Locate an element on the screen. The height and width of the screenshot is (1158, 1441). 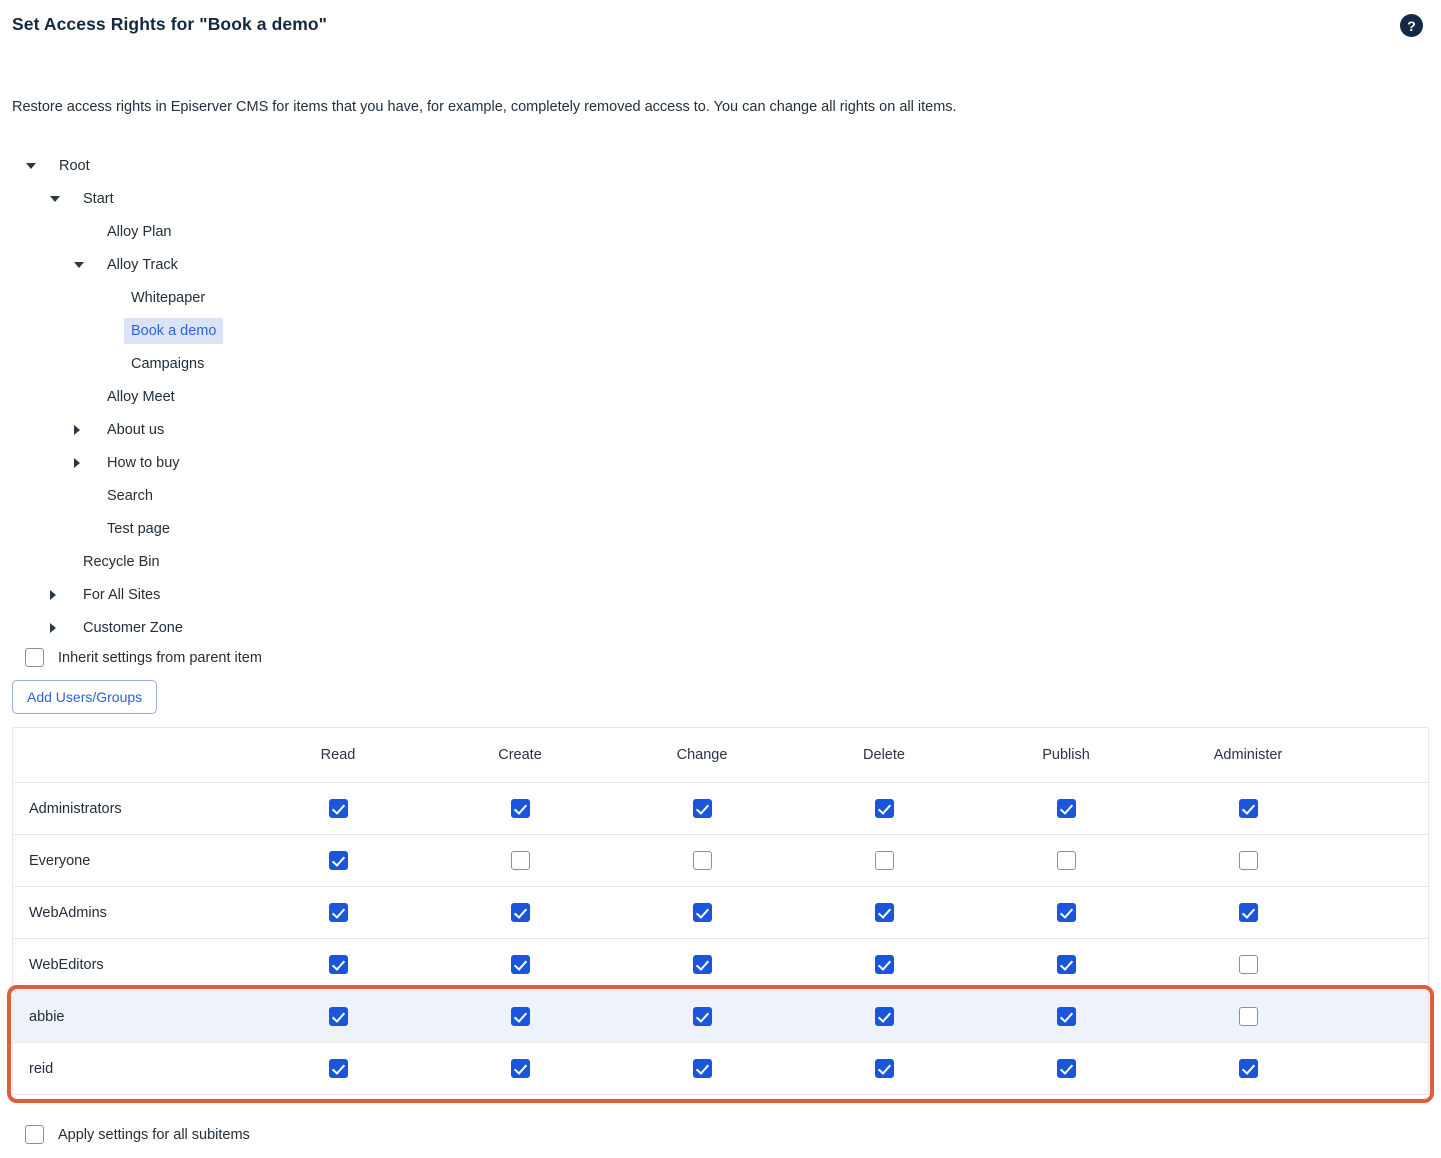
tree-item-label: Campaigns is located at coordinates (168, 363).